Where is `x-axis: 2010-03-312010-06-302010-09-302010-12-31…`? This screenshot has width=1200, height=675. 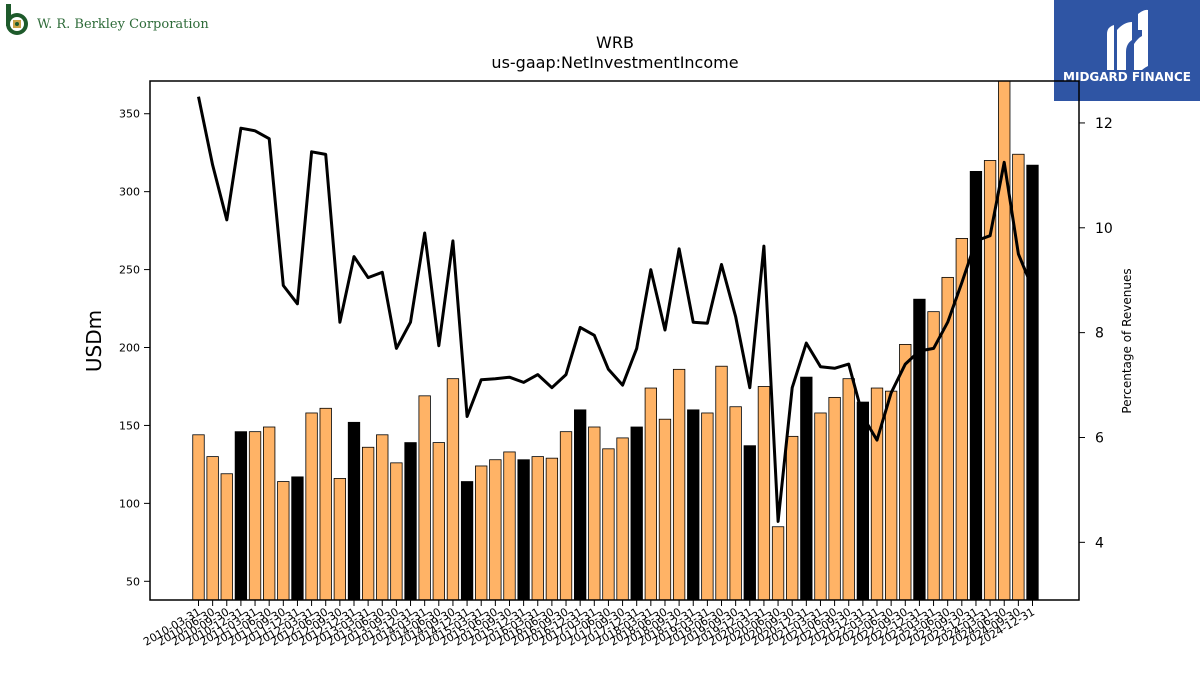 x-axis: 2010-03-312010-06-302010-09-302010-12-31… is located at coordinates (589, 624).